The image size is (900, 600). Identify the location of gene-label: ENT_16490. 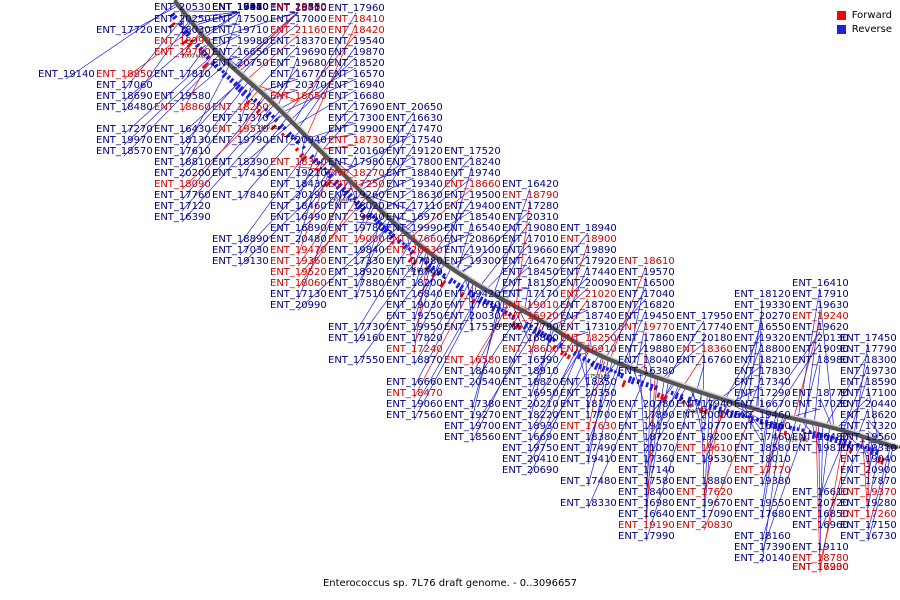
(298, 217).